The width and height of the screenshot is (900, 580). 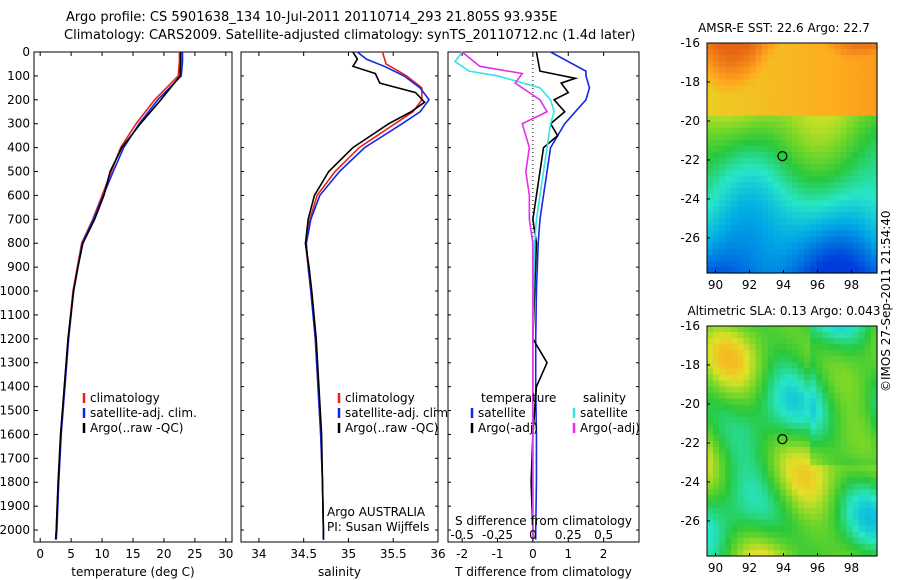 I want to click on temperature-xtick-label: 25, so click(x=194, y=554).